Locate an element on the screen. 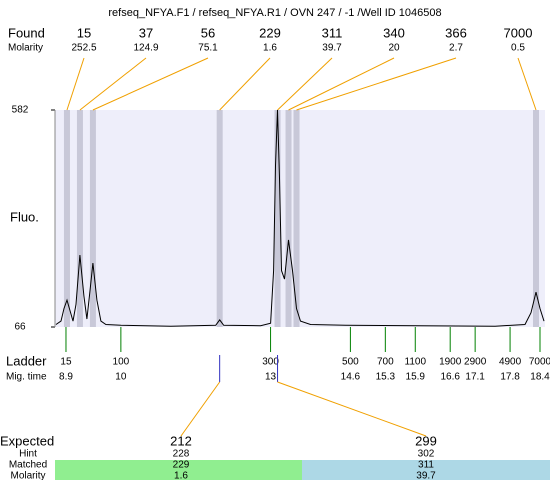 Image resolution: width=550 pixels, height=480 pixels. found-size: 366 is located at coordinates (456, 32).